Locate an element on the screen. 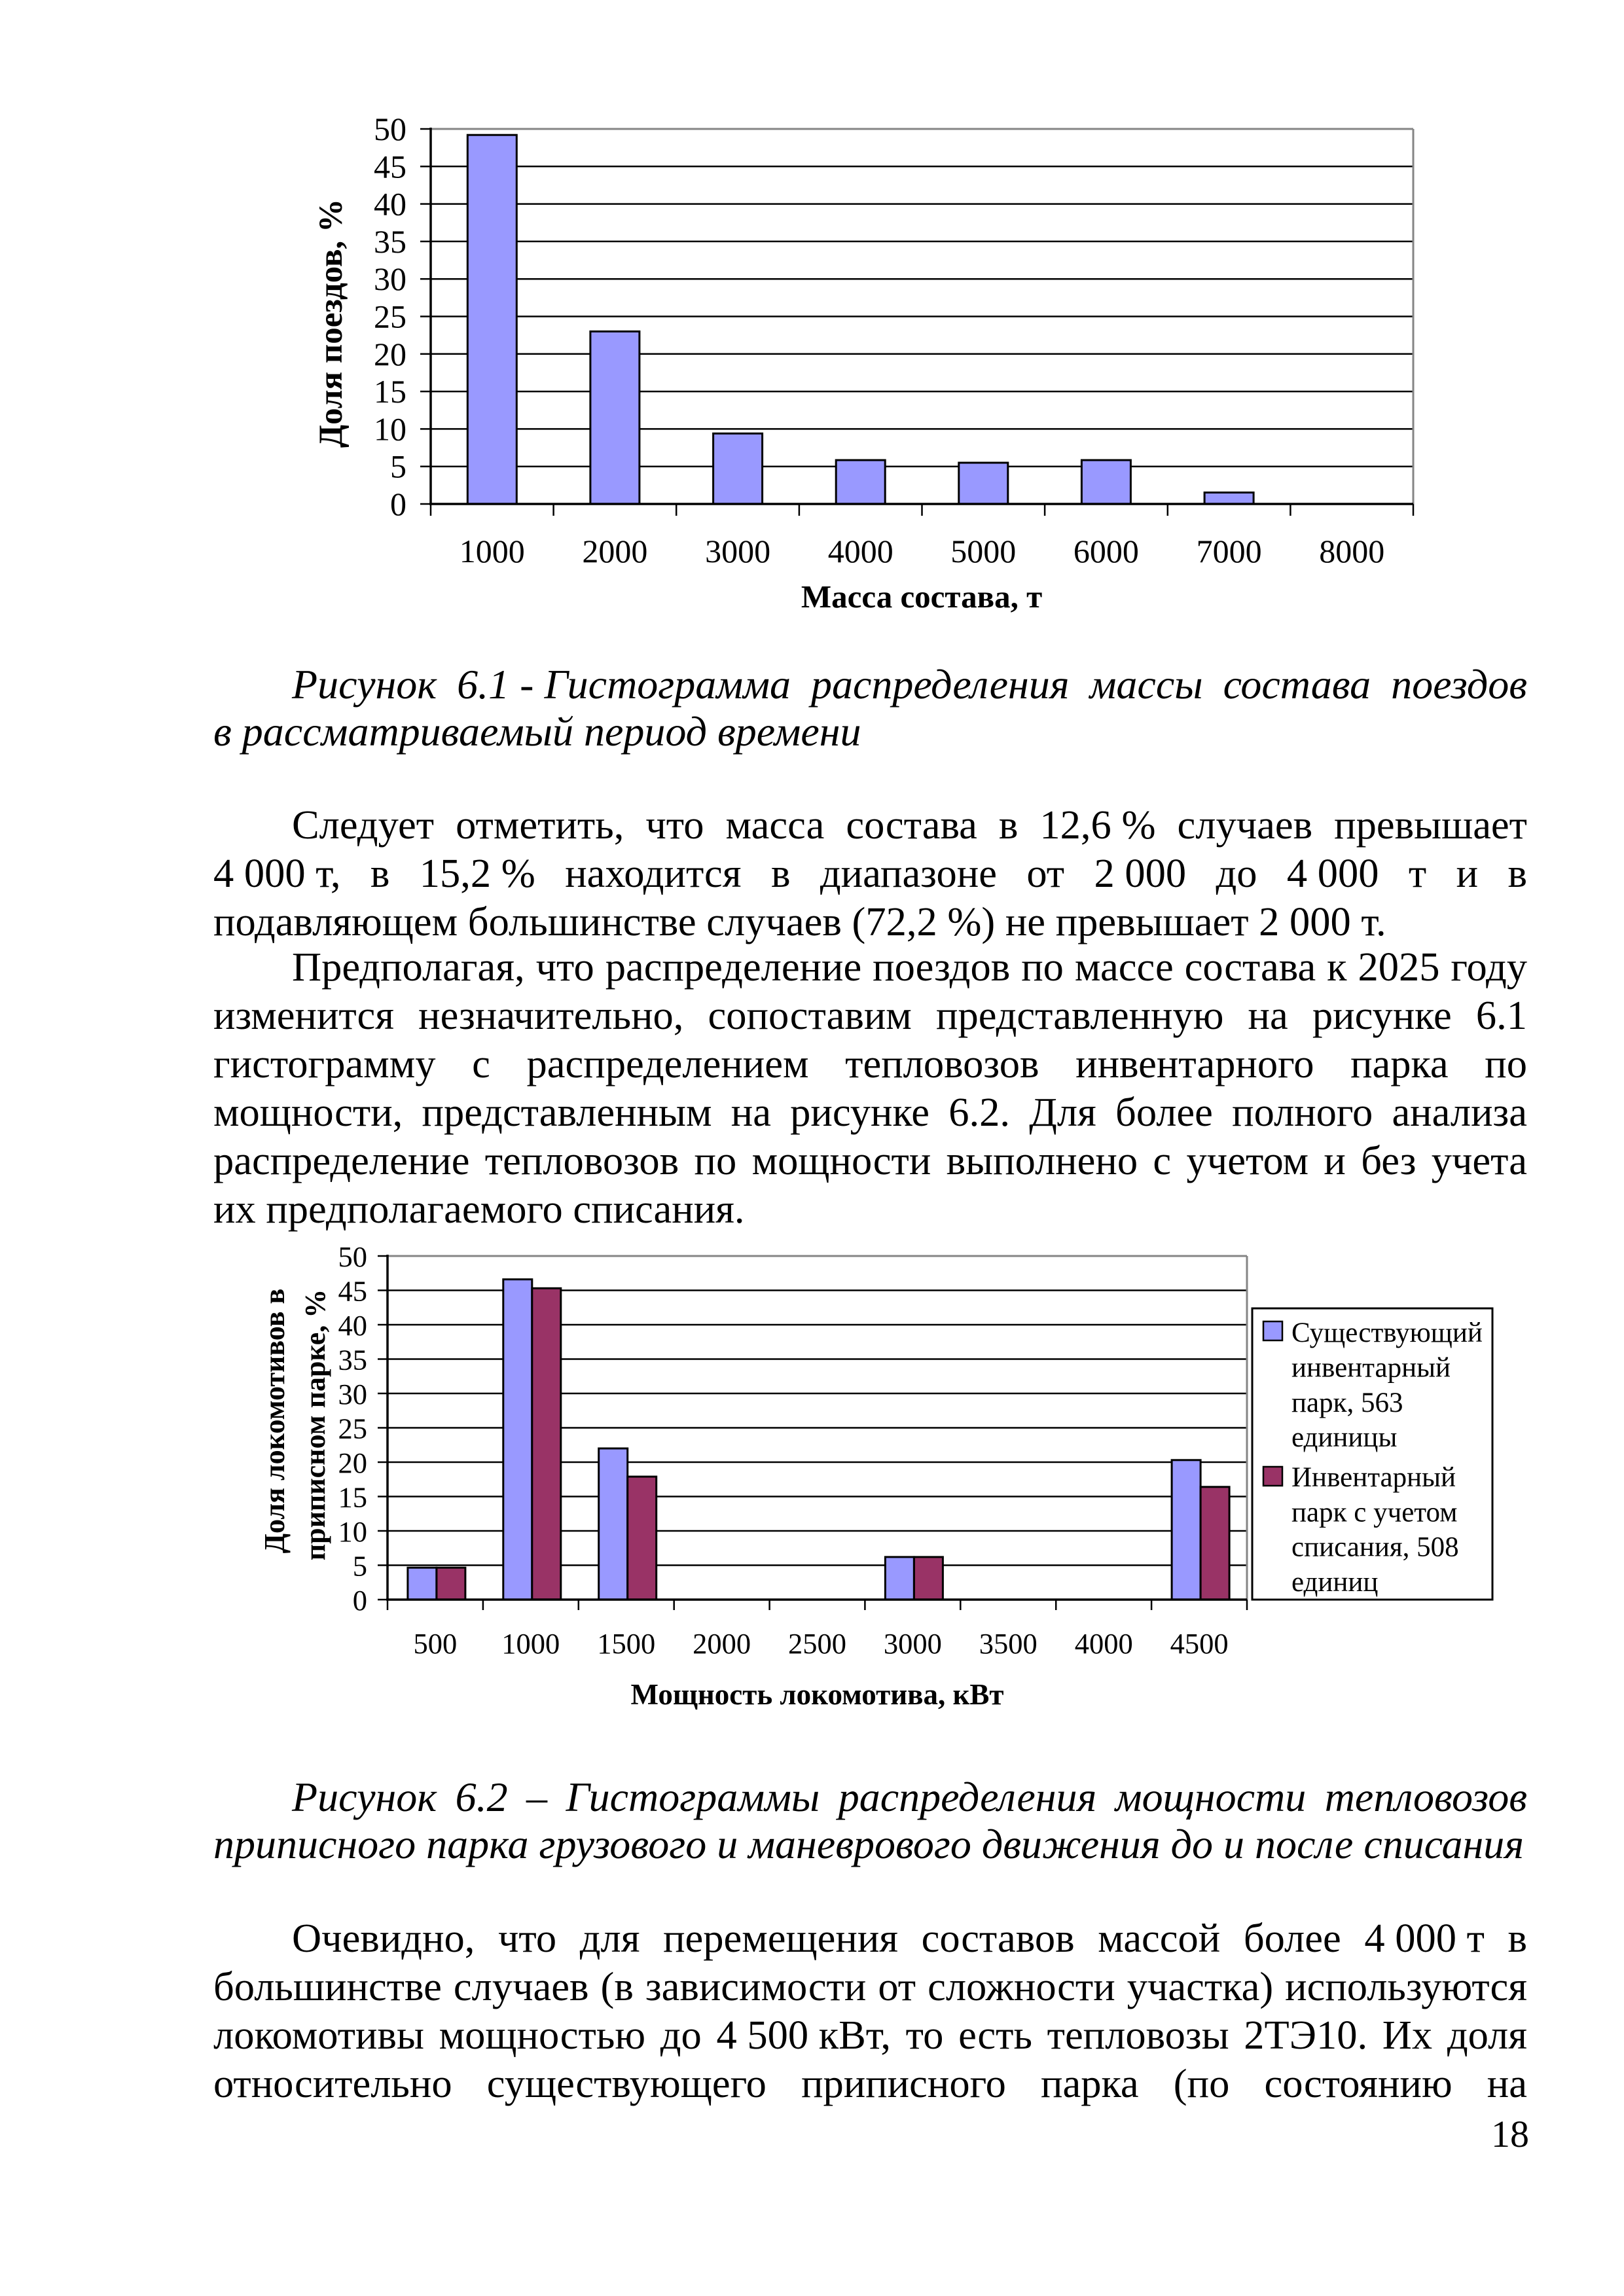 The image size is (1624, 2296). svg-text: парк с учетом is located at coordinates (1374, 1512).